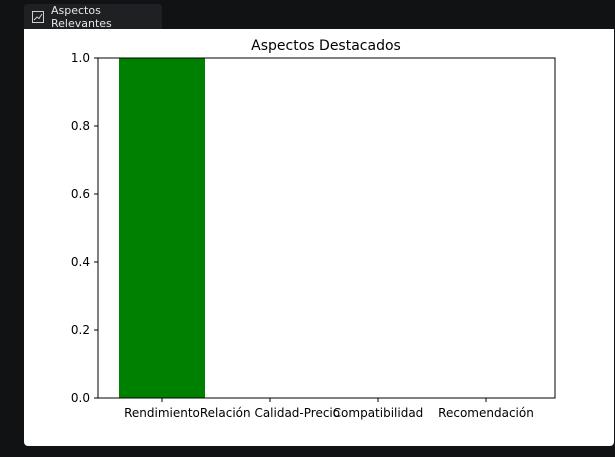 This screenshot has height=457, width=615. Describe the element at coordinates (80, 398) in the screenshot. I see `y-tick-label-0: 0.0` at that location.